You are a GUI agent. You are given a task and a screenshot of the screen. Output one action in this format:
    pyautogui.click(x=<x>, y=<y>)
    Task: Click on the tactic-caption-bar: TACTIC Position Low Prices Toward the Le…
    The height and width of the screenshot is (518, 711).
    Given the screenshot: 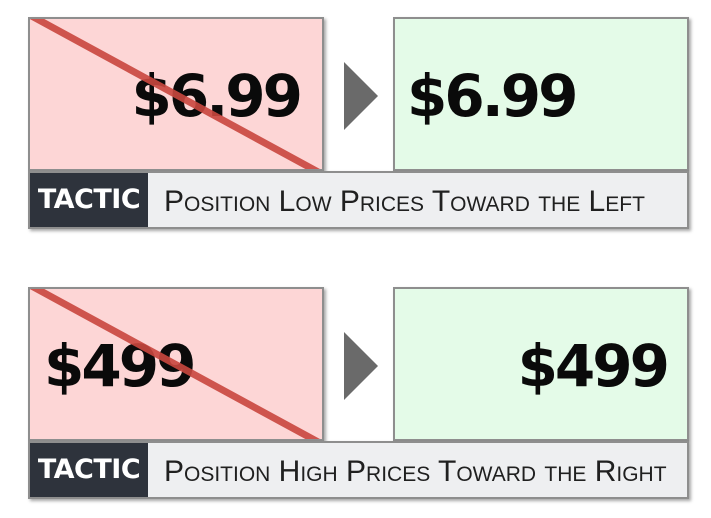 What is the action you would take?
    pyautogui.click(x=358, y=200)
    